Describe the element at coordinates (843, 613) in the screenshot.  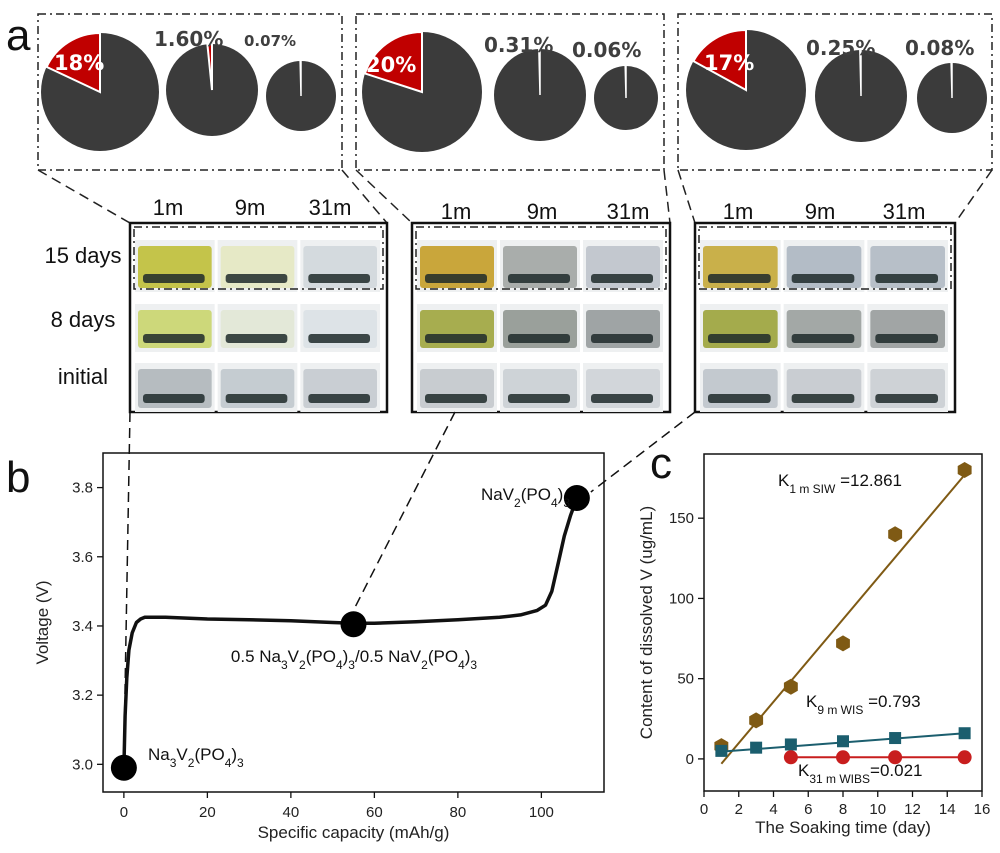
I see `series-1-m-siw: K1 m SIW =12.861` at that location.